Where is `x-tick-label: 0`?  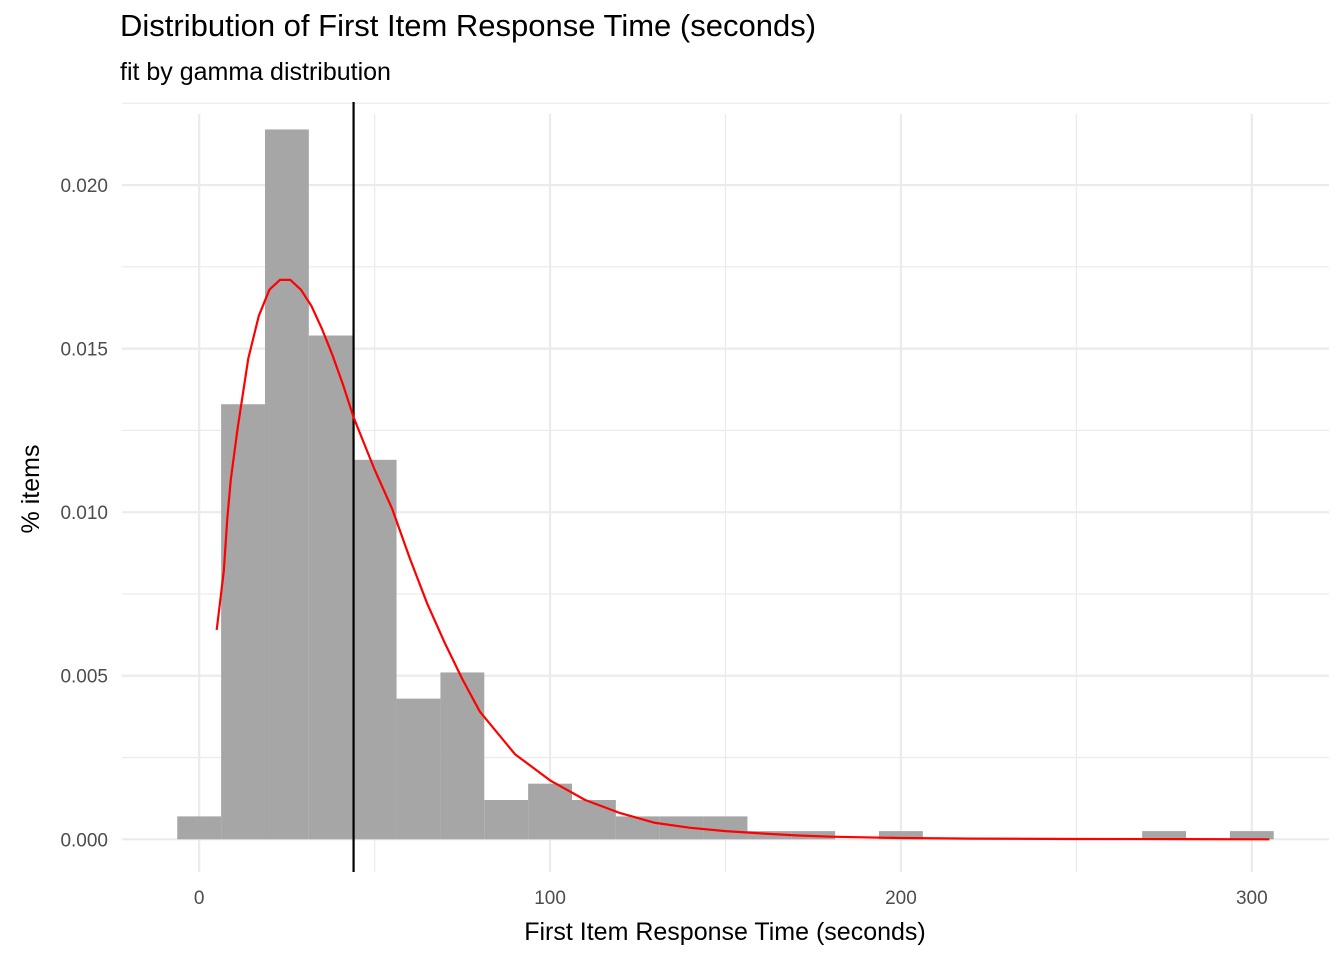 x-tick-label: 0 is located at coordinates (199, 898).